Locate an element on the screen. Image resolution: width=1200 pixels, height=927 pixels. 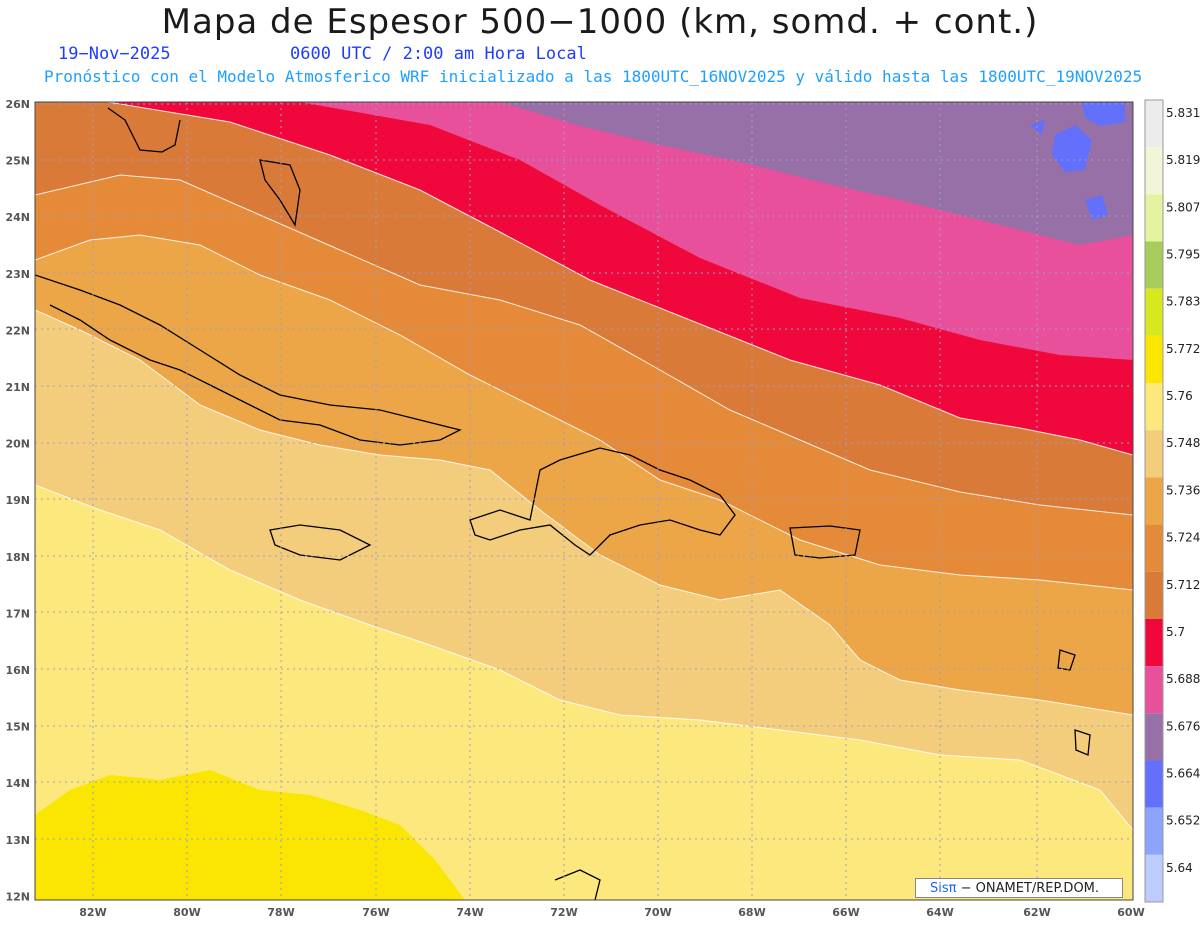
colorbar-level-label: 5.736 is located at coordinates (1183, 490).